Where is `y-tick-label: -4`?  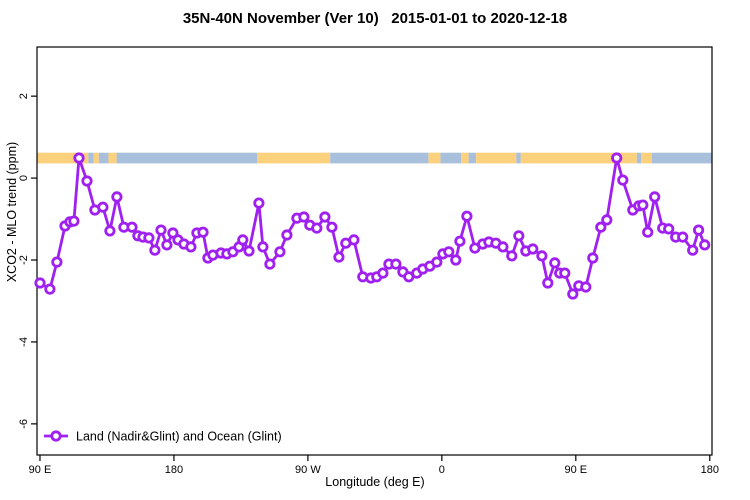 y-tick-label: -4 is located at coordinates (24, 342).